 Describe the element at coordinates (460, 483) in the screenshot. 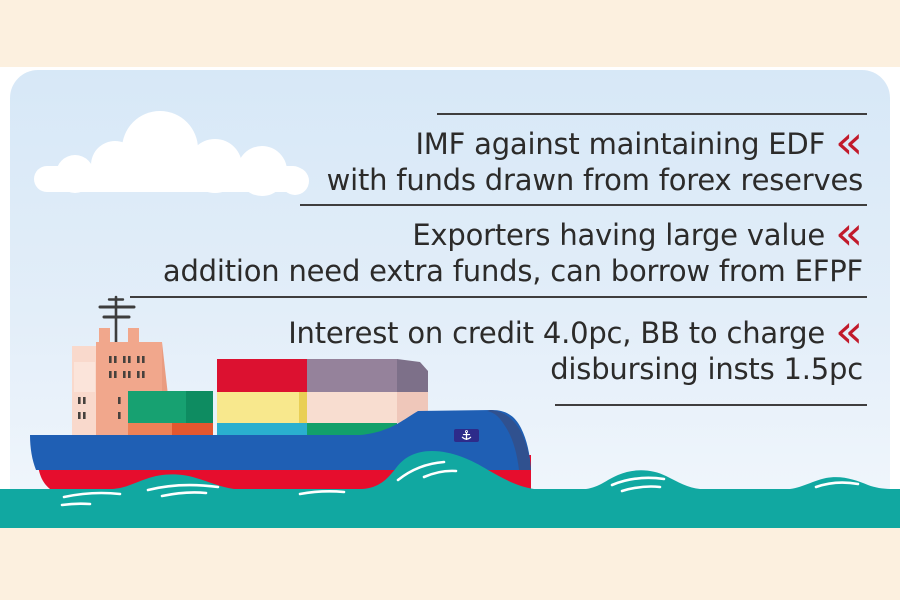

I see `wave-highlights` at that location.